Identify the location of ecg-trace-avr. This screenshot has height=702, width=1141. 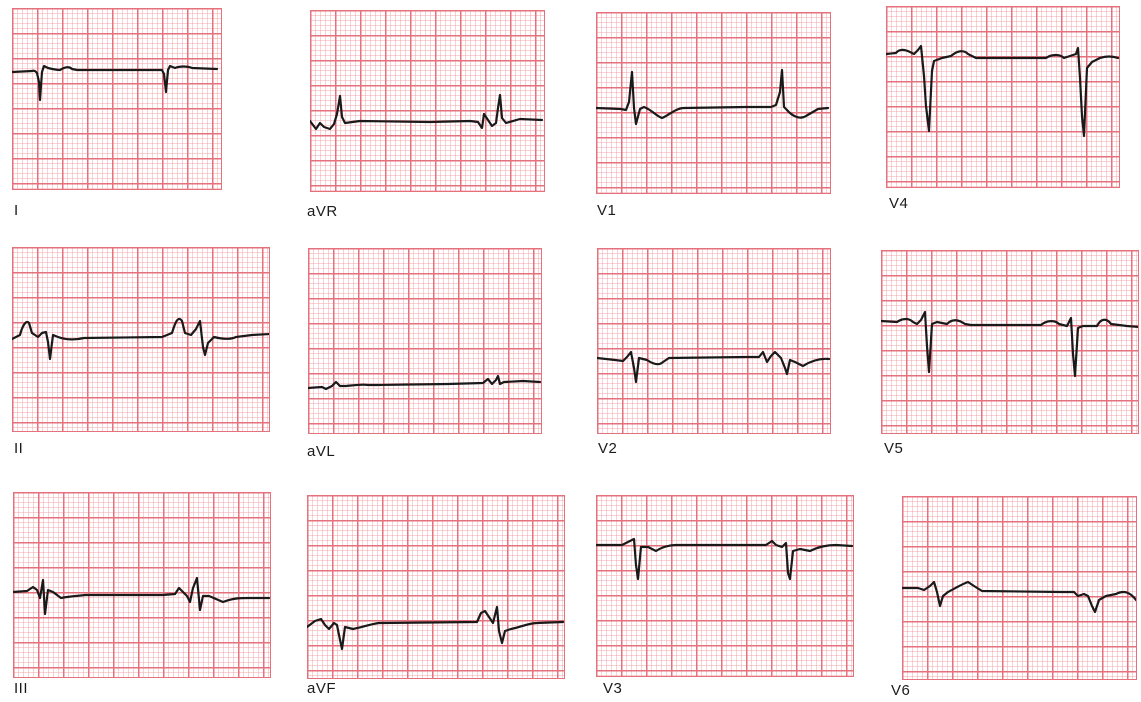
(427, 112).